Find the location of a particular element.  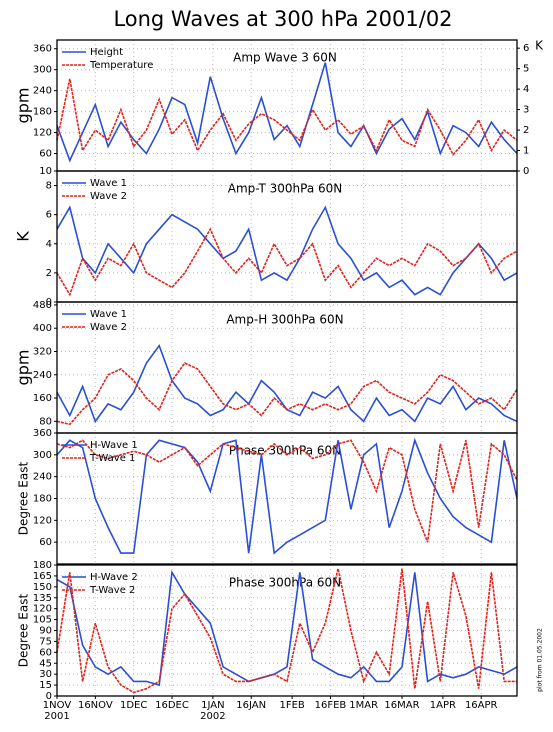

y2-tick-label: 3 is located at coordinates (526, 110).